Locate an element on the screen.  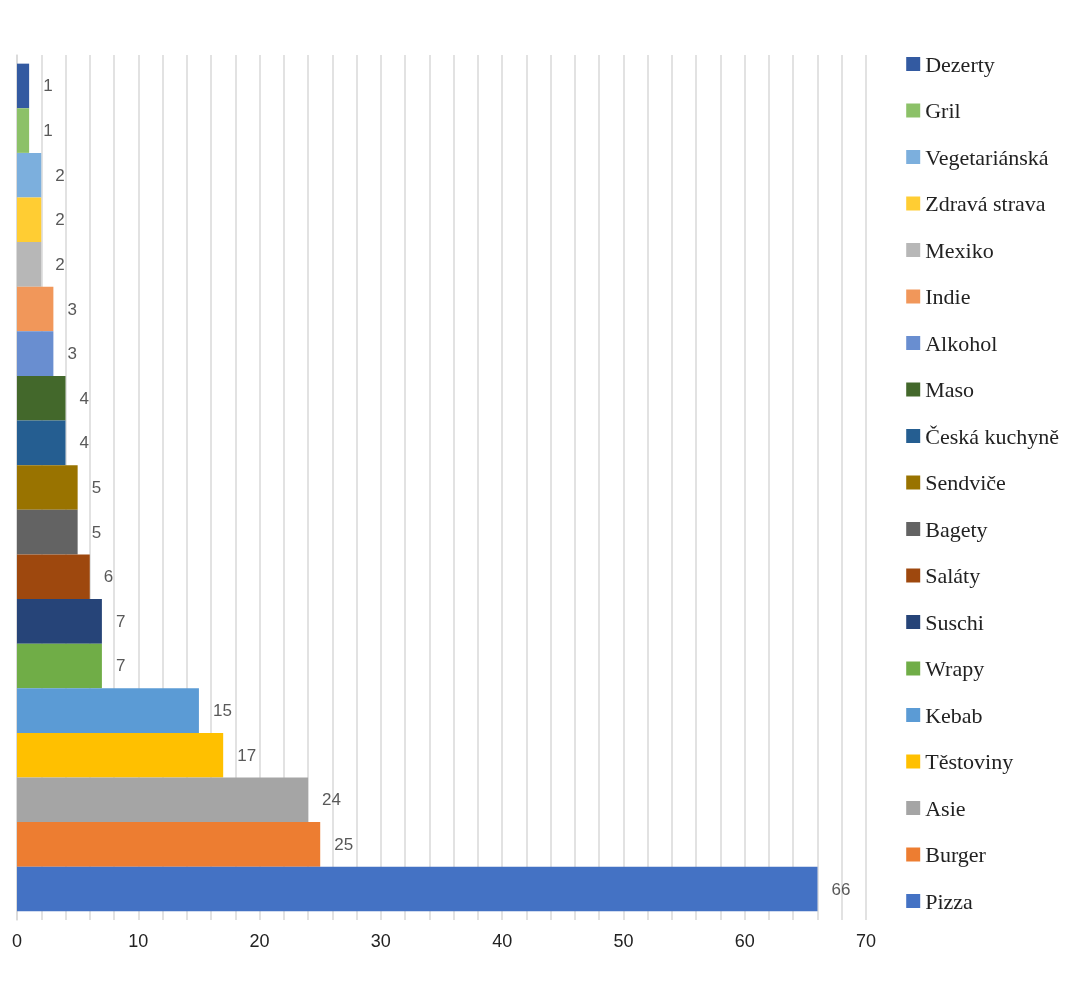
data-label: 17 is located at coordinates (247, 755).